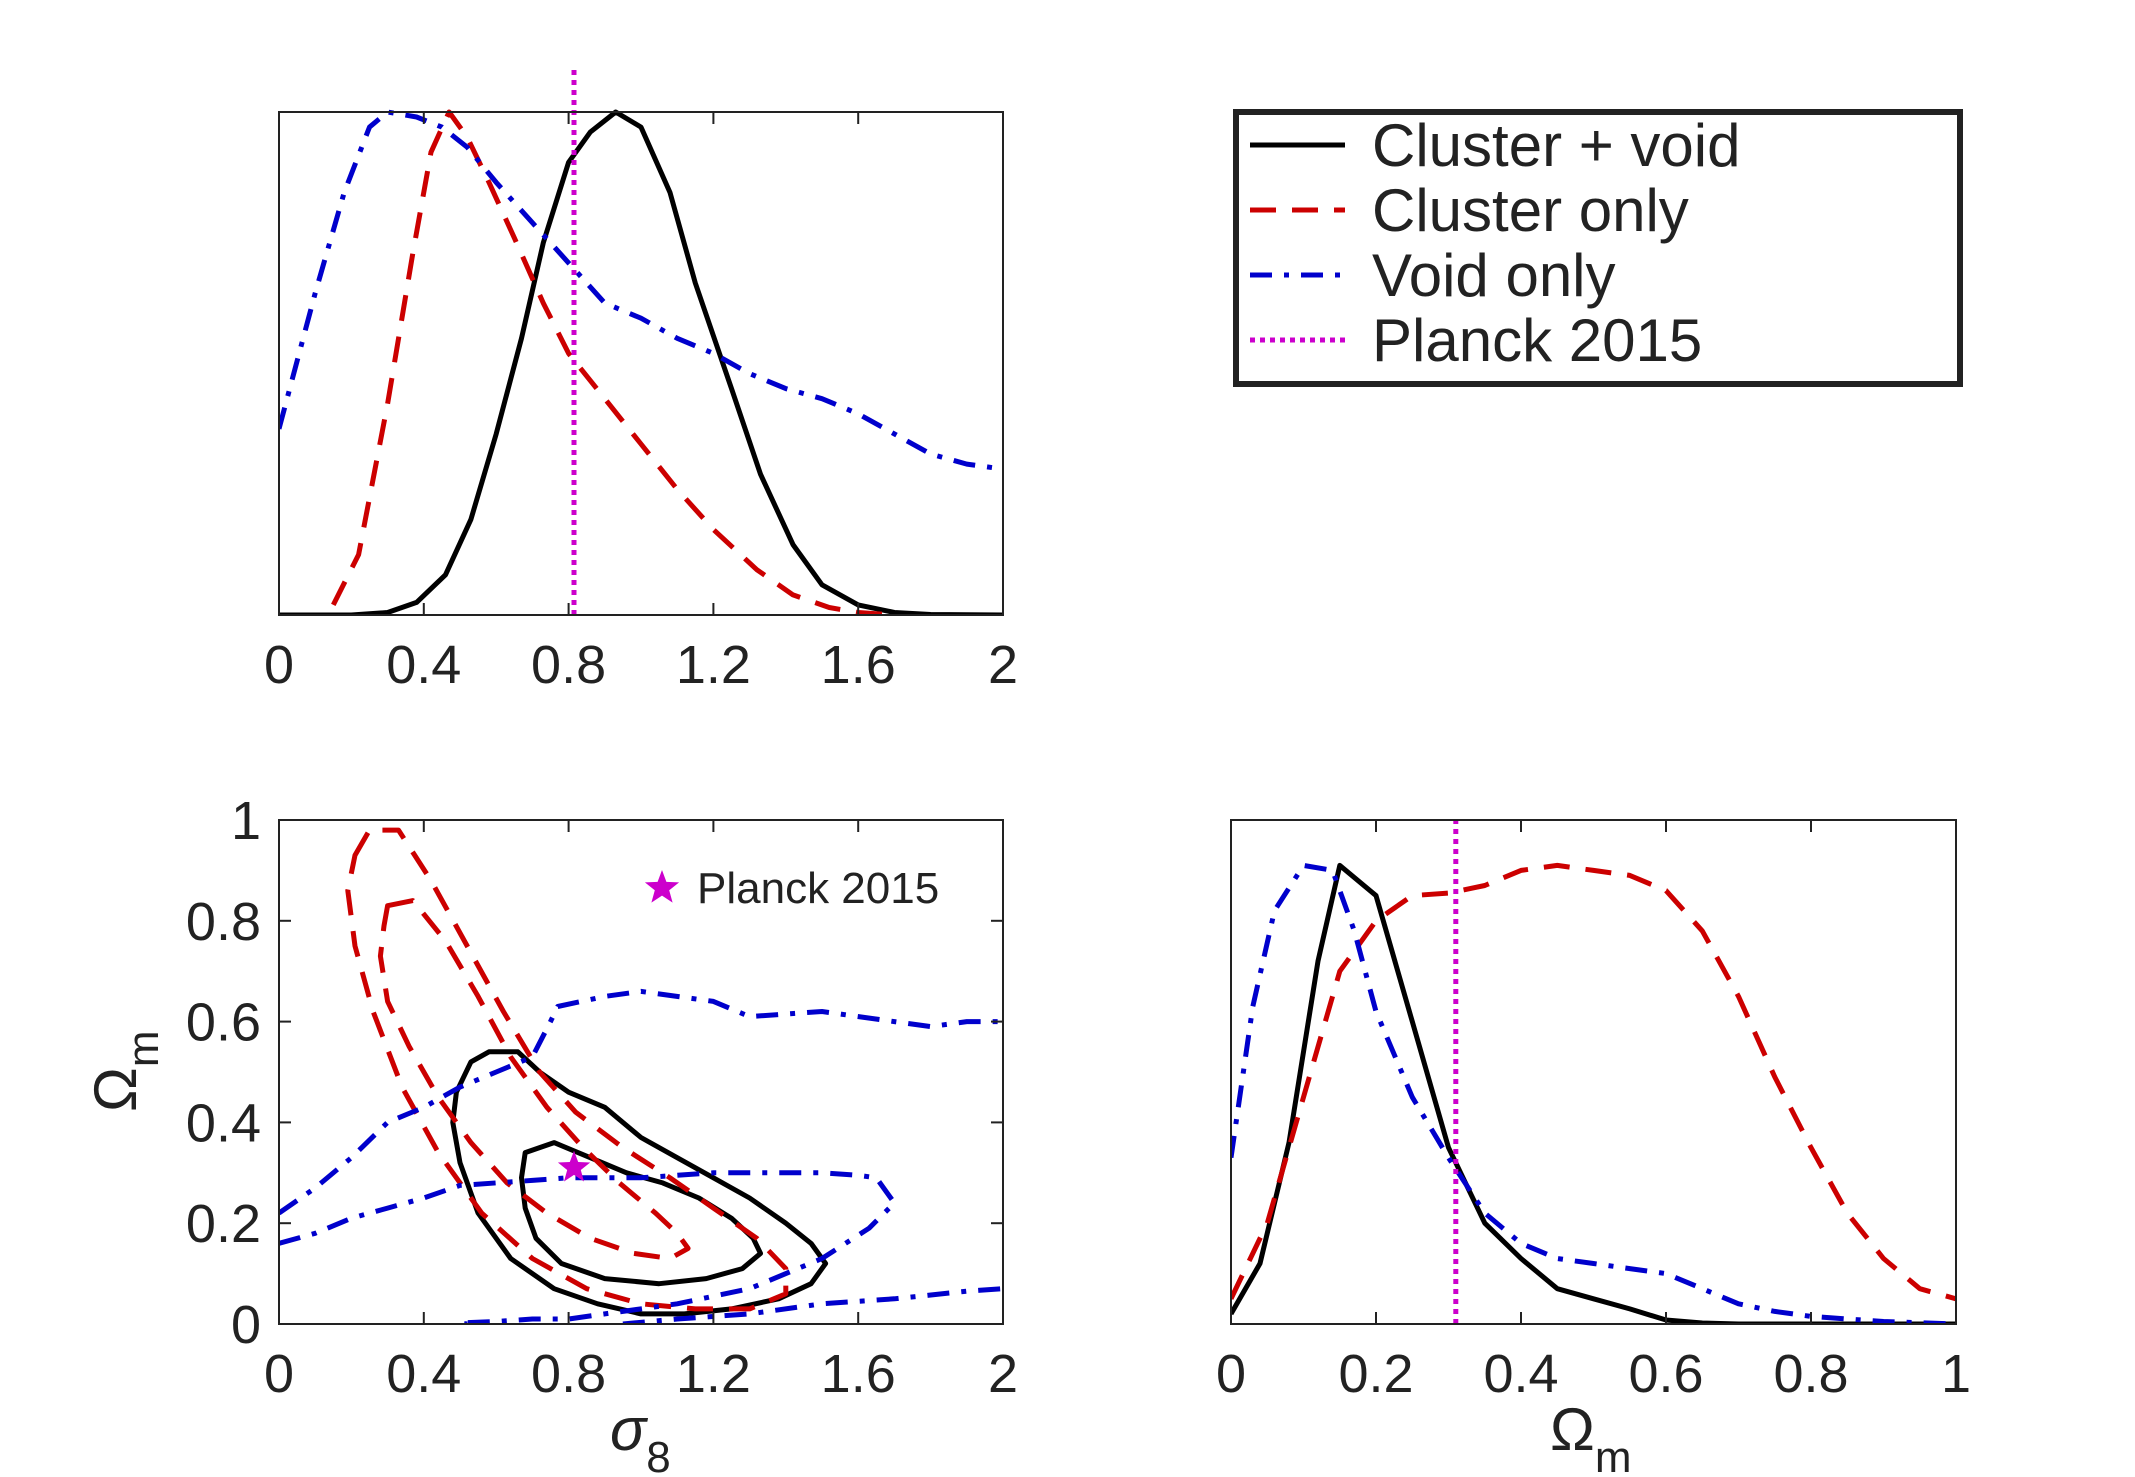  I want to click on y-tick-label: 0.2, so click(223, 1224).